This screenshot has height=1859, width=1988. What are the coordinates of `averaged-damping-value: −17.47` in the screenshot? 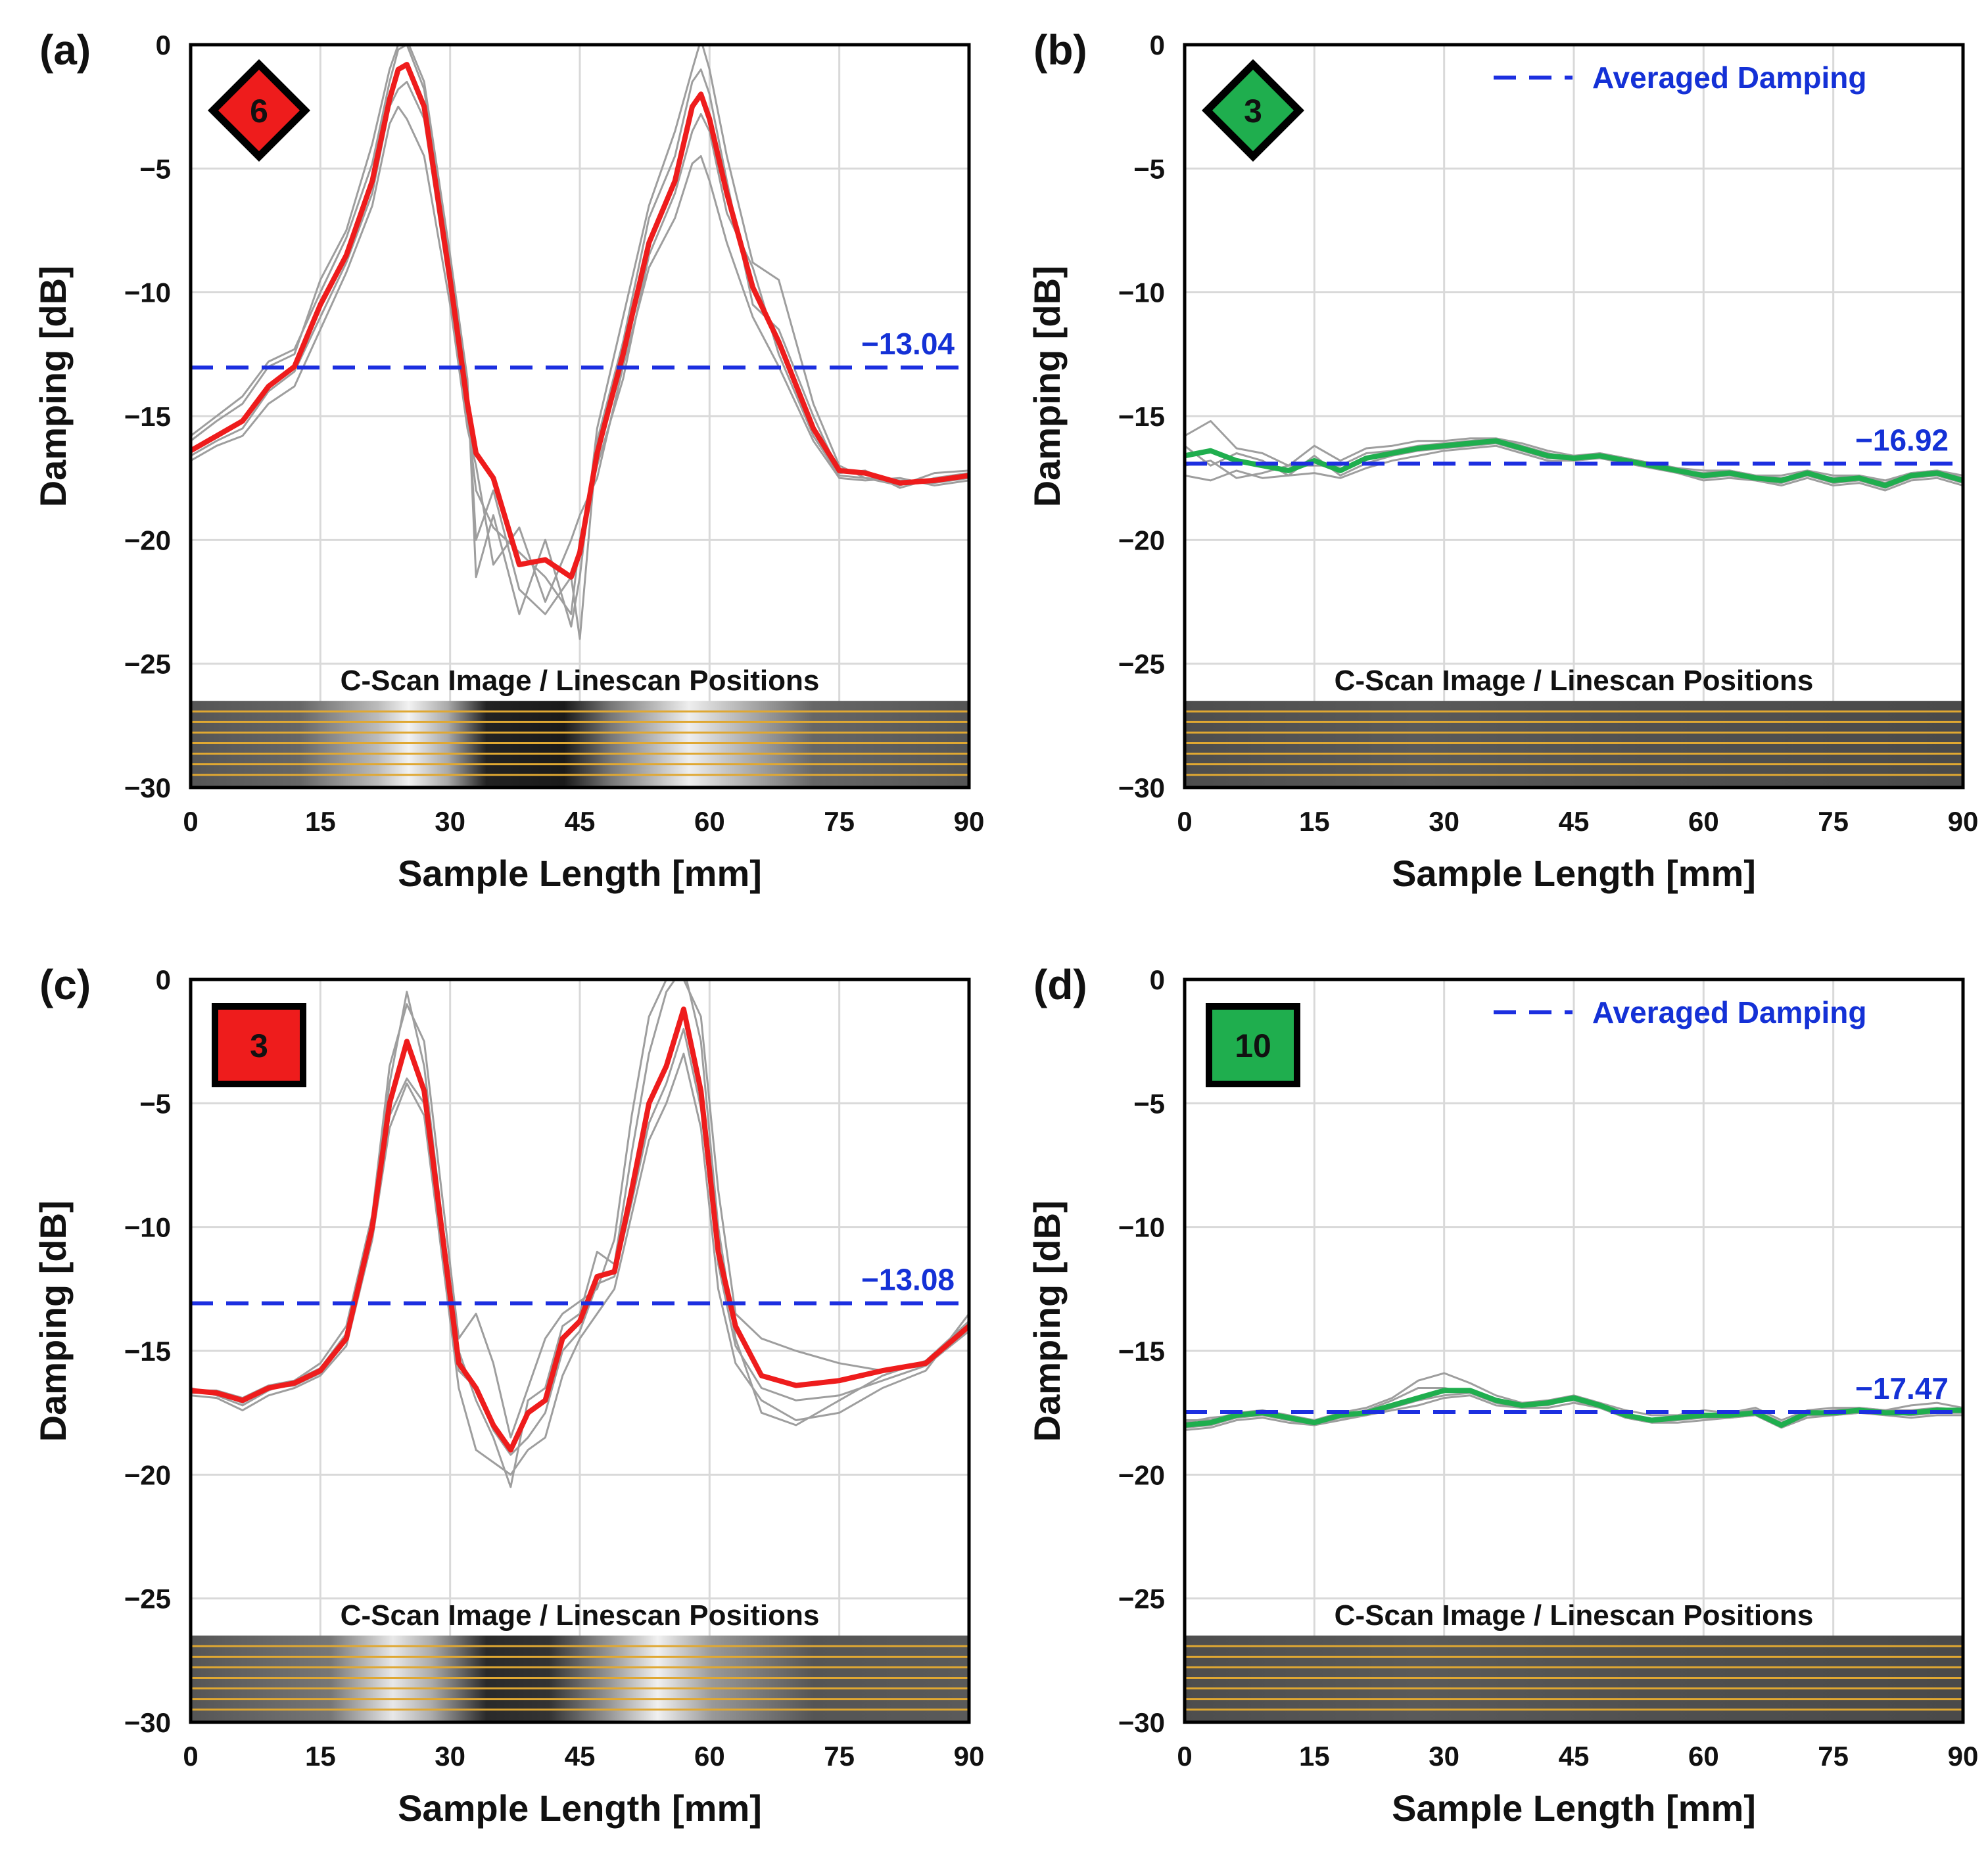 It's located at (1902, 1388).